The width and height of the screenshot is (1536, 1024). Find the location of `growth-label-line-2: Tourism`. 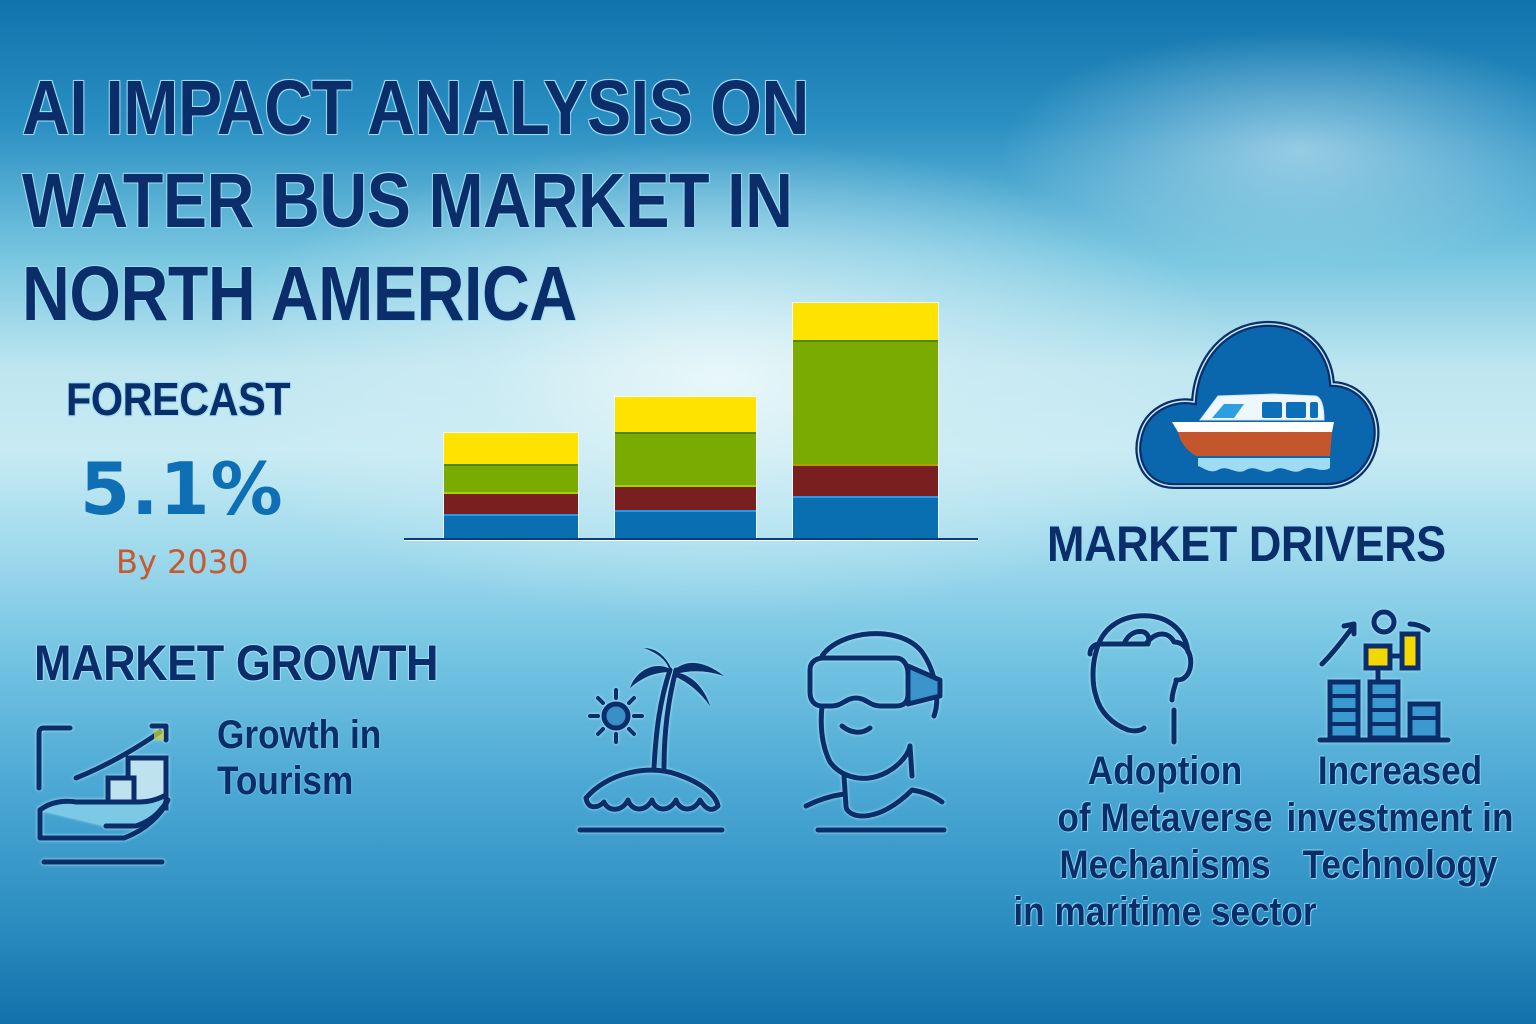

growth-label-line-2: Tourism is located at coordinates (285, 781).